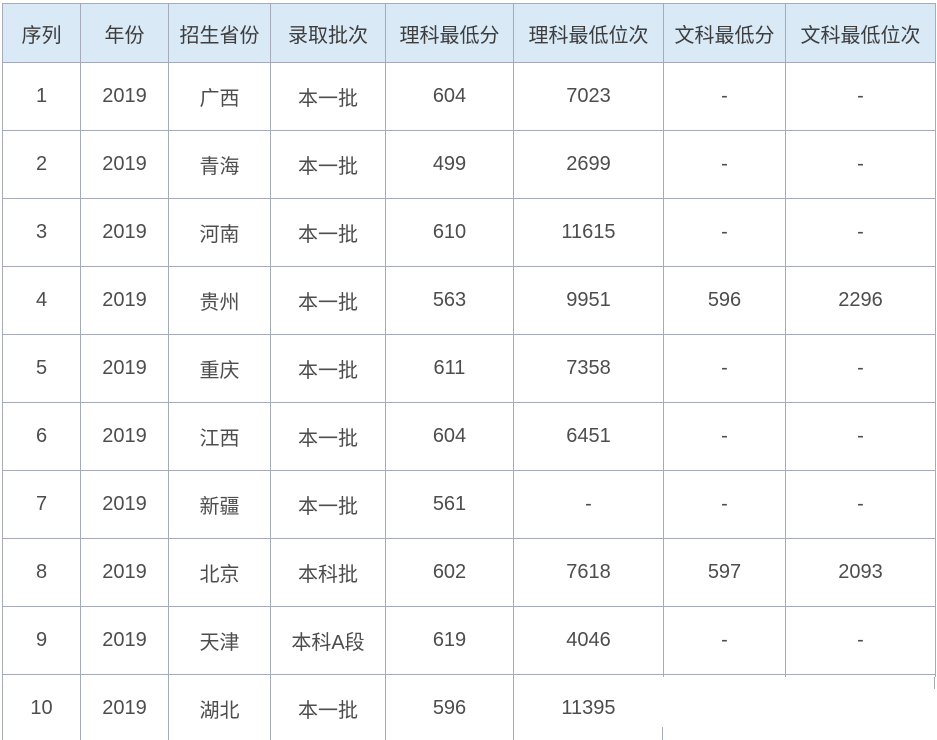 Image resolution: width=937 pixels, height=740 pixels. What do you see at coordinates (41, 232) in the screenshot?
I see `table-cell: 3` at bounding box center [41, 232].